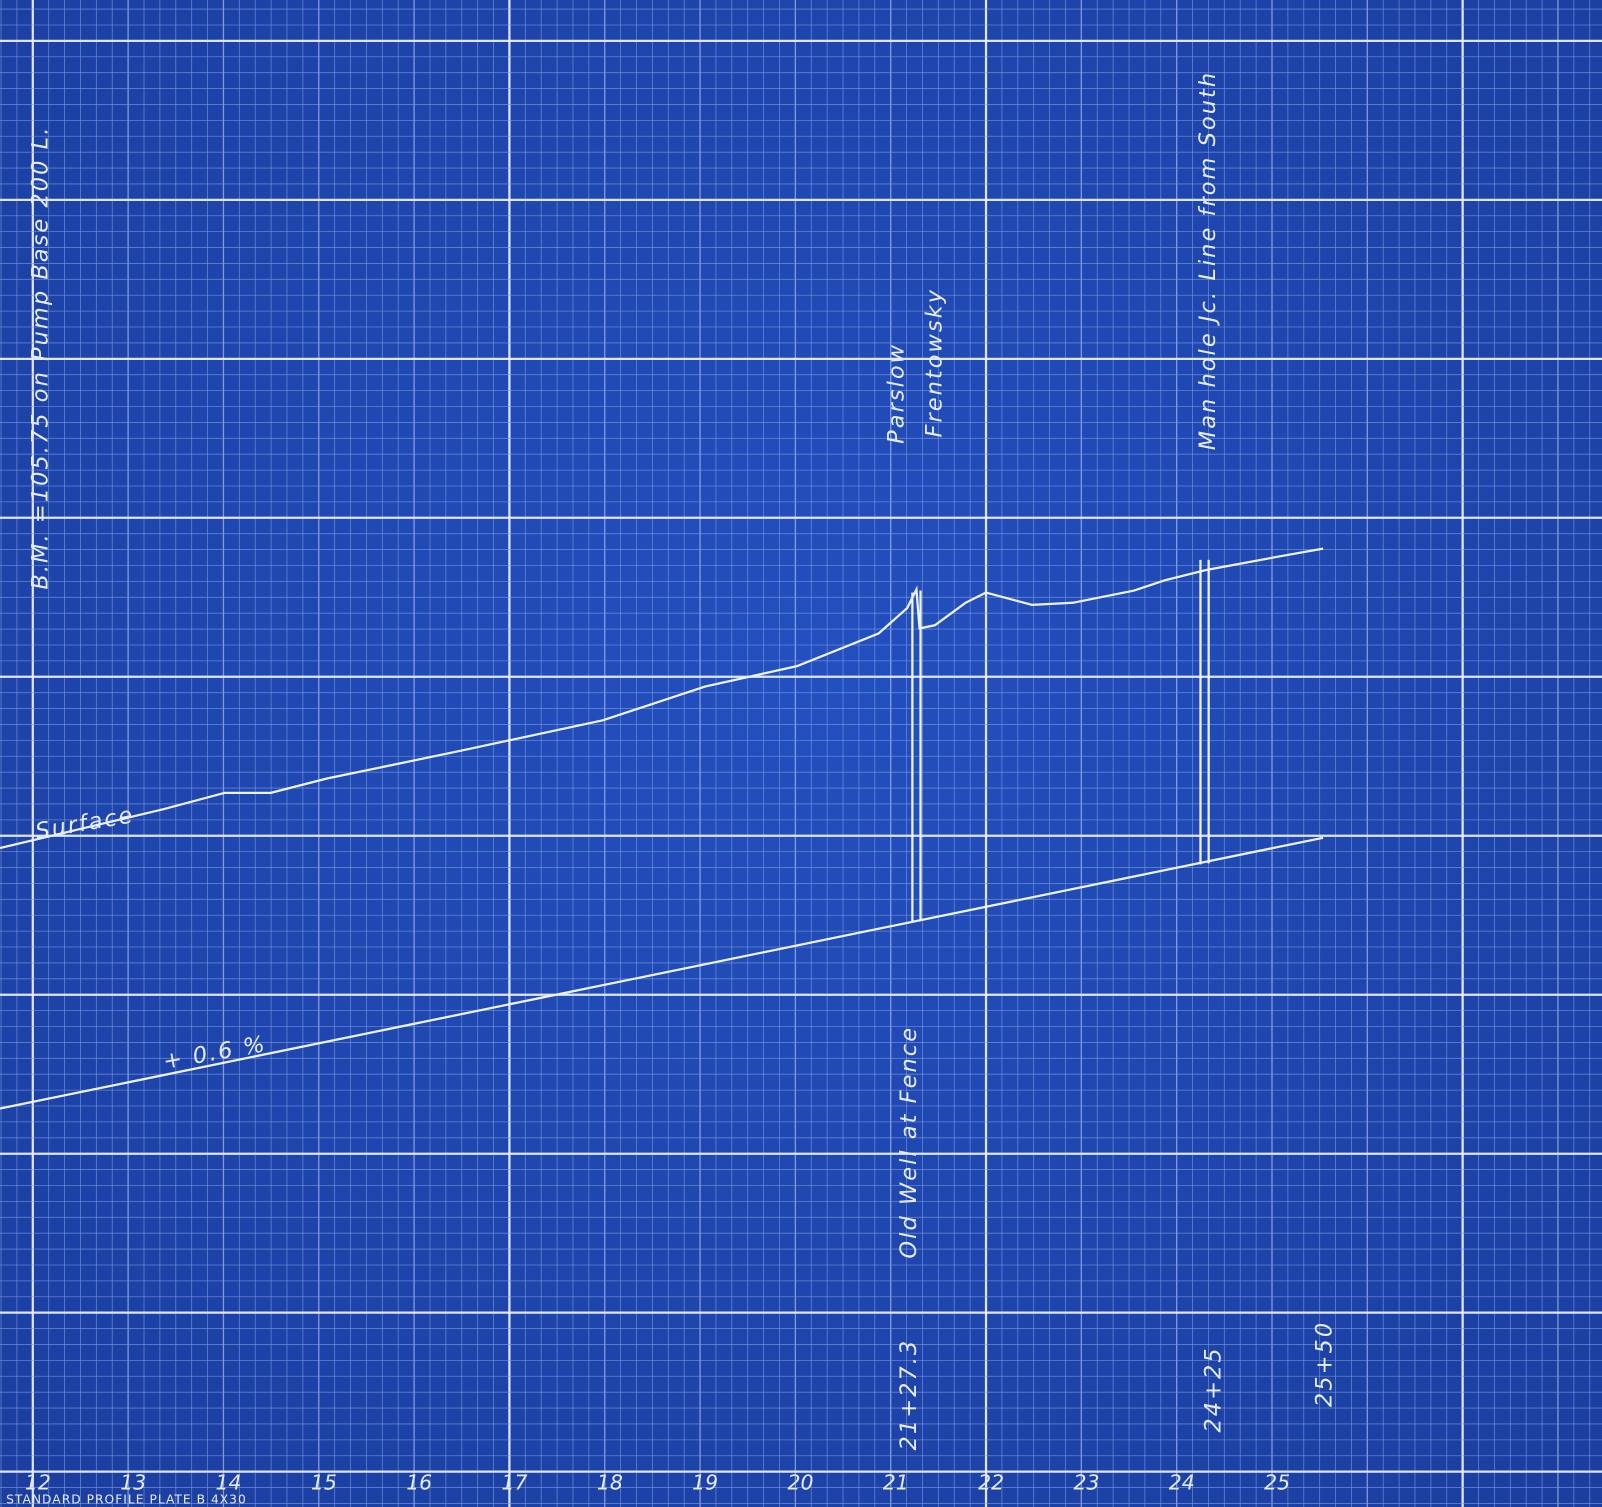 This screenshot has height=1507, width=1602. What do you see at coordinates (126, 1499) in the screenshot?
I see `footer: STANDARD PROFILE PLATE B 4X30` at bounding box center [126, 1499].